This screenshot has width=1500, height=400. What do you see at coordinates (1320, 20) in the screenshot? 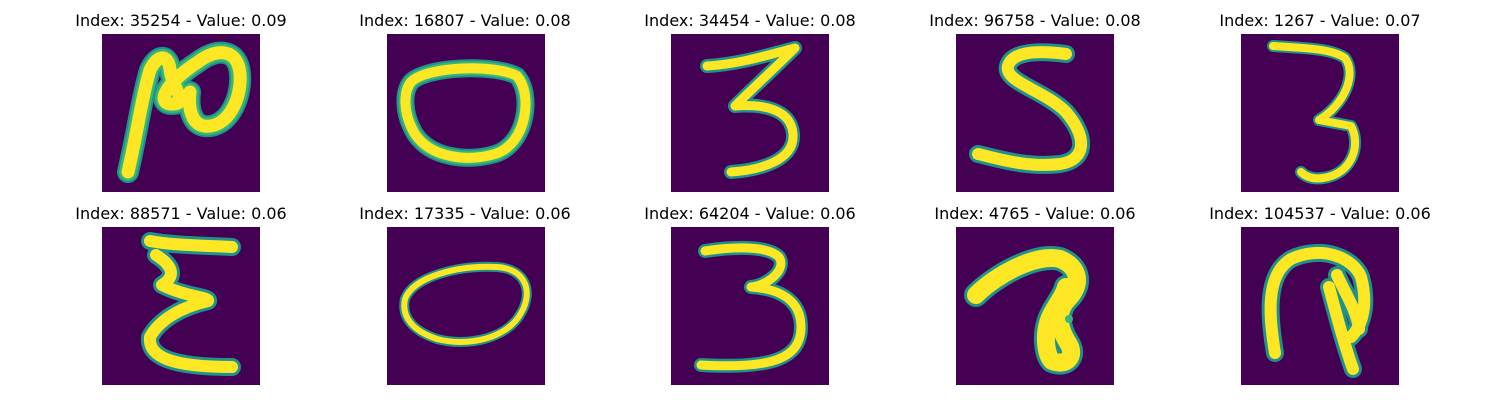
I see `panel-title: Index: 1267 - Value: 0.07` at bounding box center [1320, 20].